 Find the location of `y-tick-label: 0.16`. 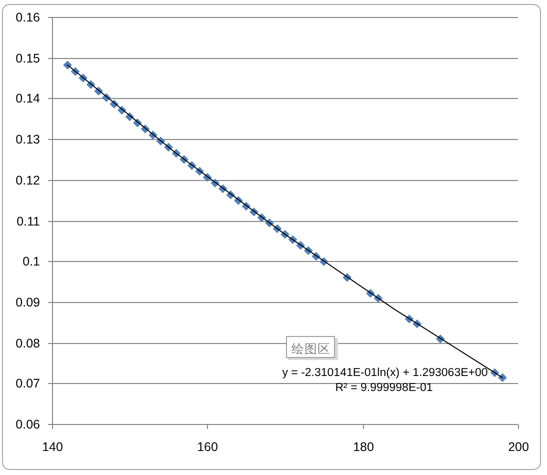

y-tick-label: 0.16 is located at coordinates (28, 17).